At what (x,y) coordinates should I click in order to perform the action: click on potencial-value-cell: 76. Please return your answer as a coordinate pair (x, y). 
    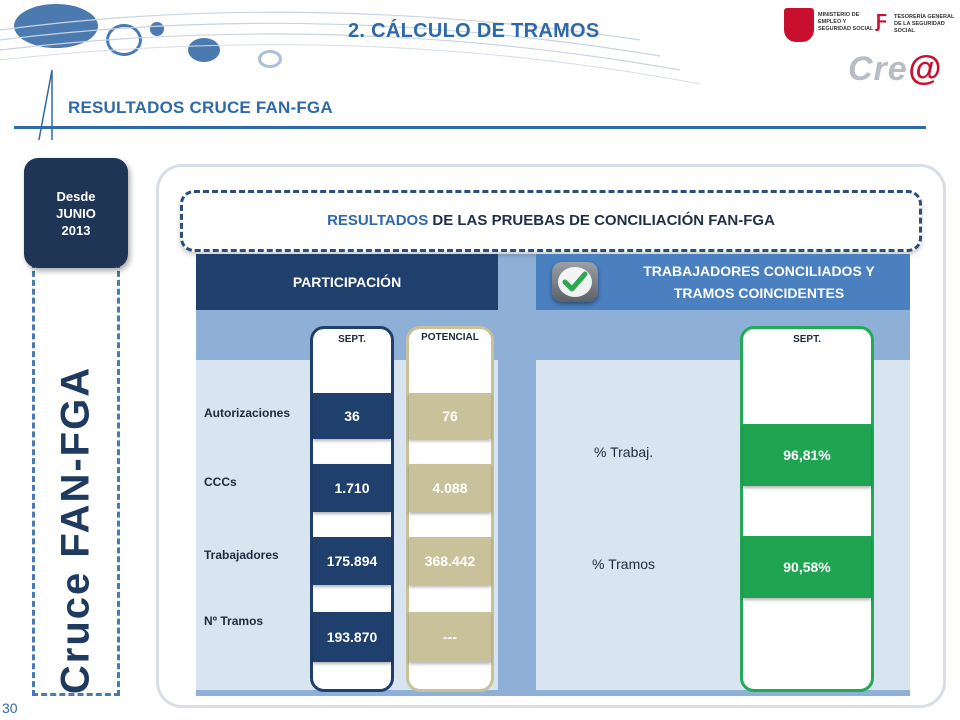
    Looking at the image, I should click on (450, 416).